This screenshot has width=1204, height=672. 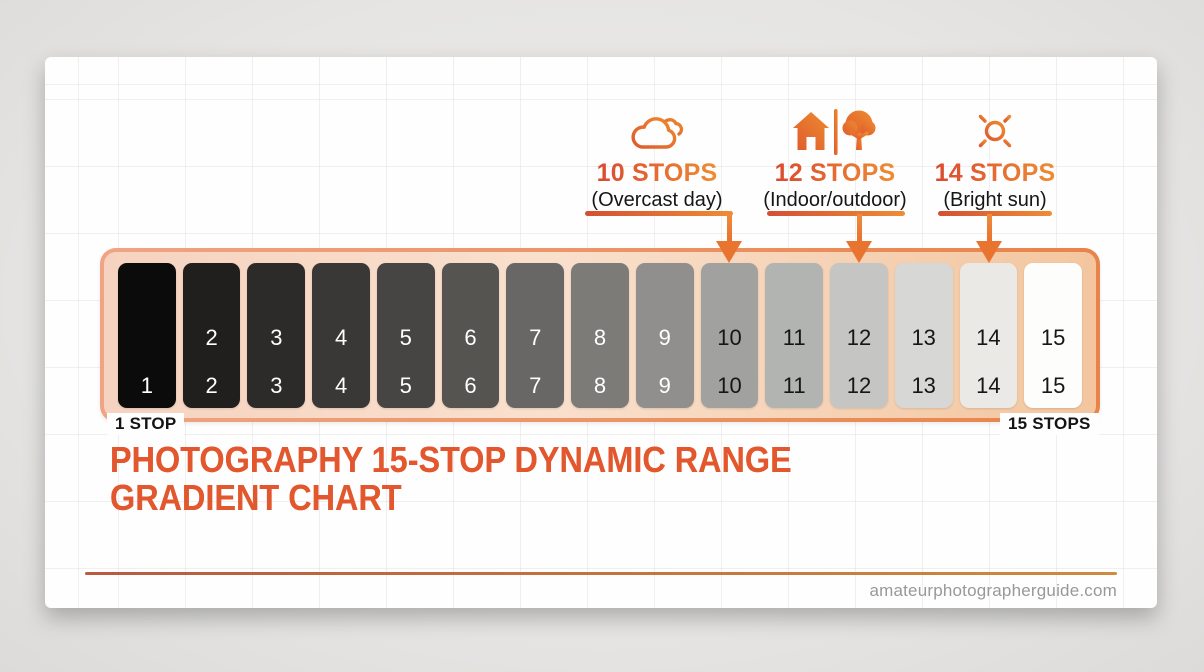 I want to click on swatch-number-top: 14, so click(x=988, y=337).